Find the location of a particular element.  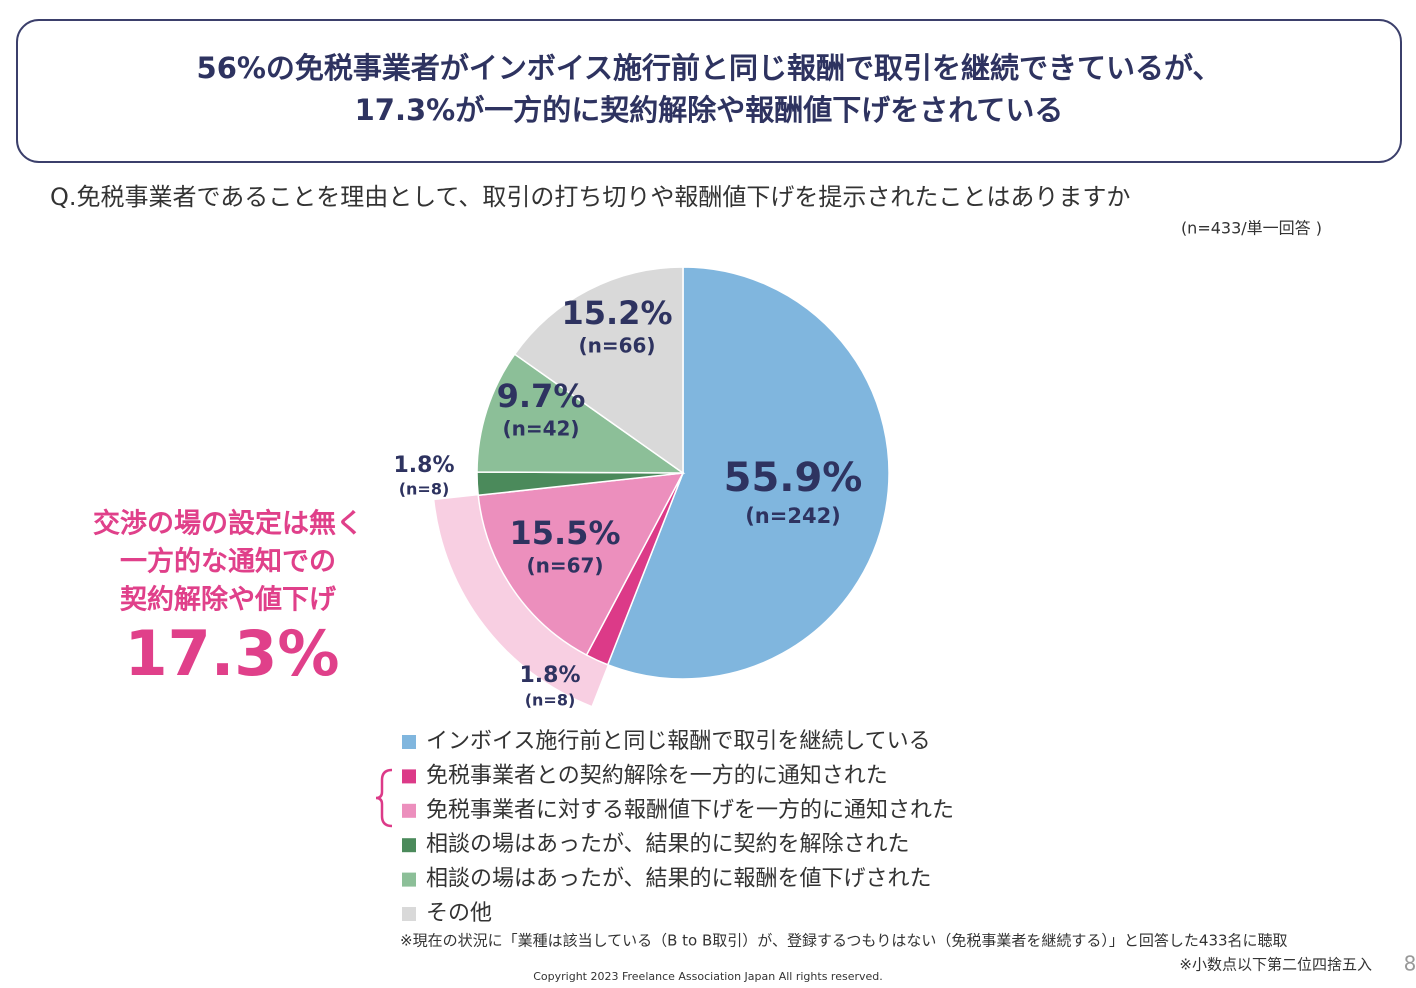

legend-label: 相談の場はあったが、結果的に契約を解除された is located at coordinates (668, 844).